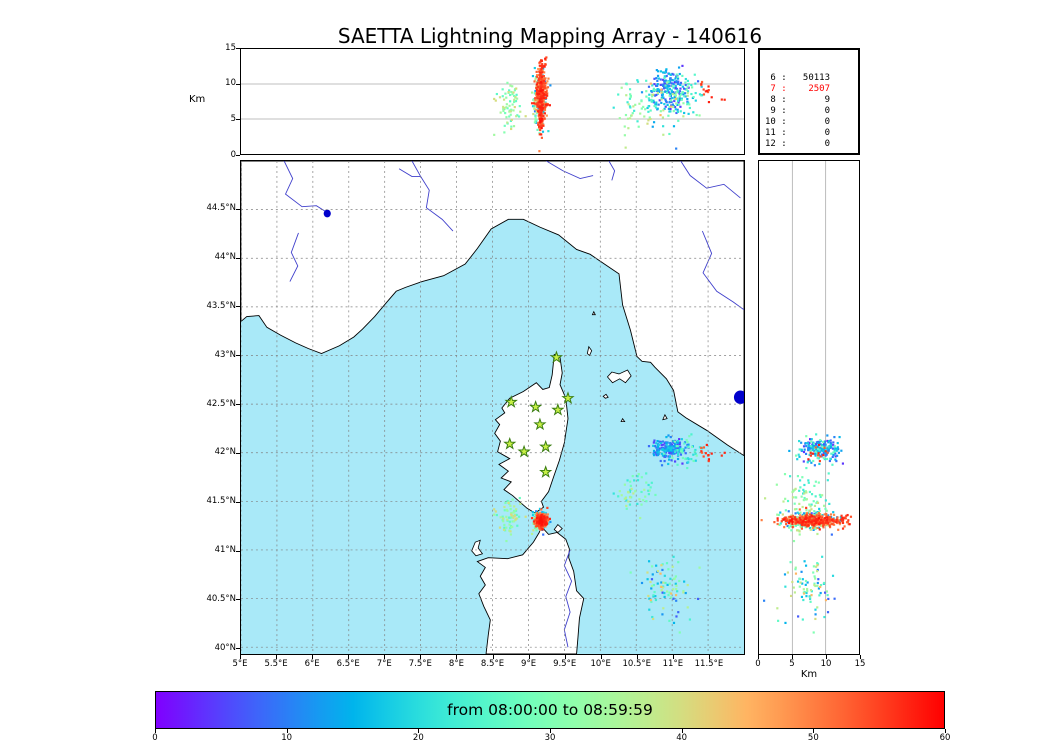 Image resolution: width=1050 pixels, height=750 pixels. I want to click on latitude-tick-label: 43°N, so click(225, 354).